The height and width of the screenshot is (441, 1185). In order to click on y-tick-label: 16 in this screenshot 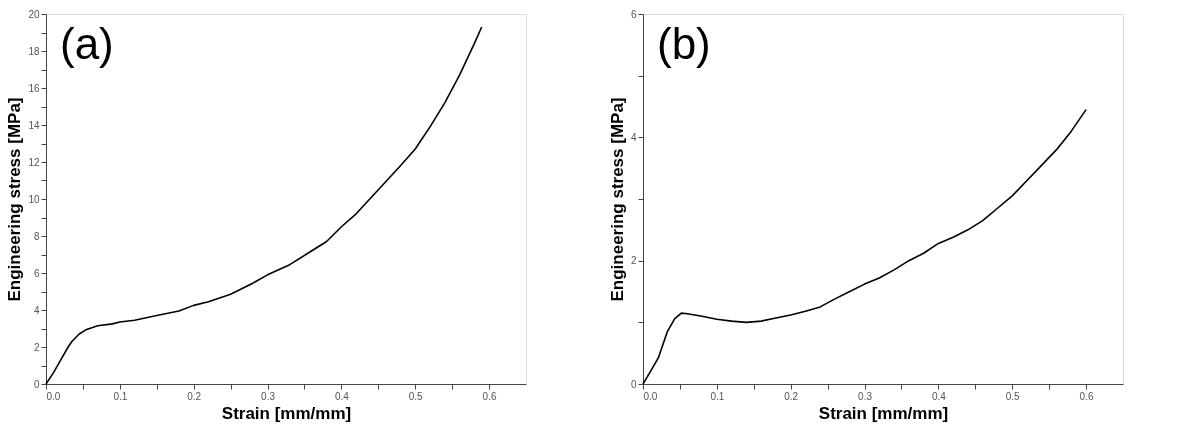, I will do `click(34, 88)`.